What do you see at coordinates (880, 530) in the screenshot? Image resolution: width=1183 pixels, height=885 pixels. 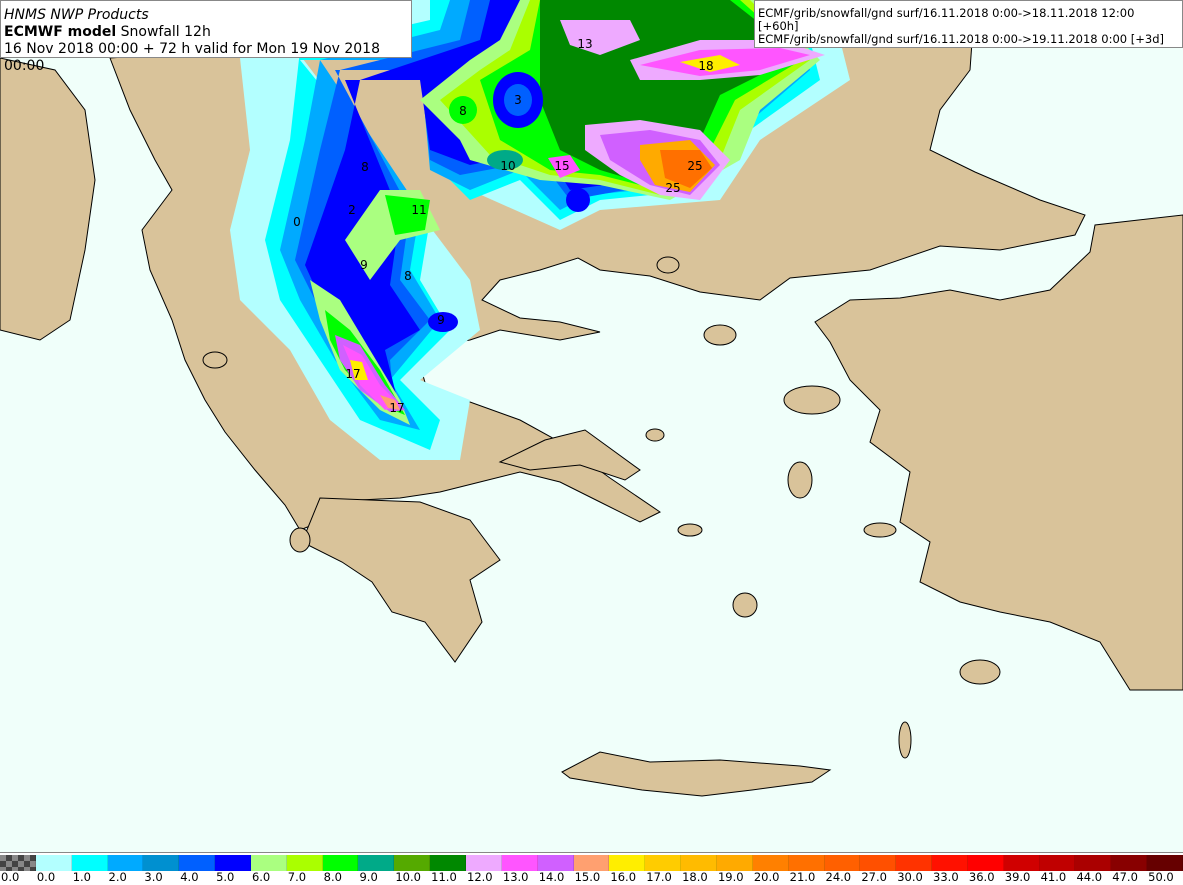 I see `samos-land` at bounding box center [880, 530].